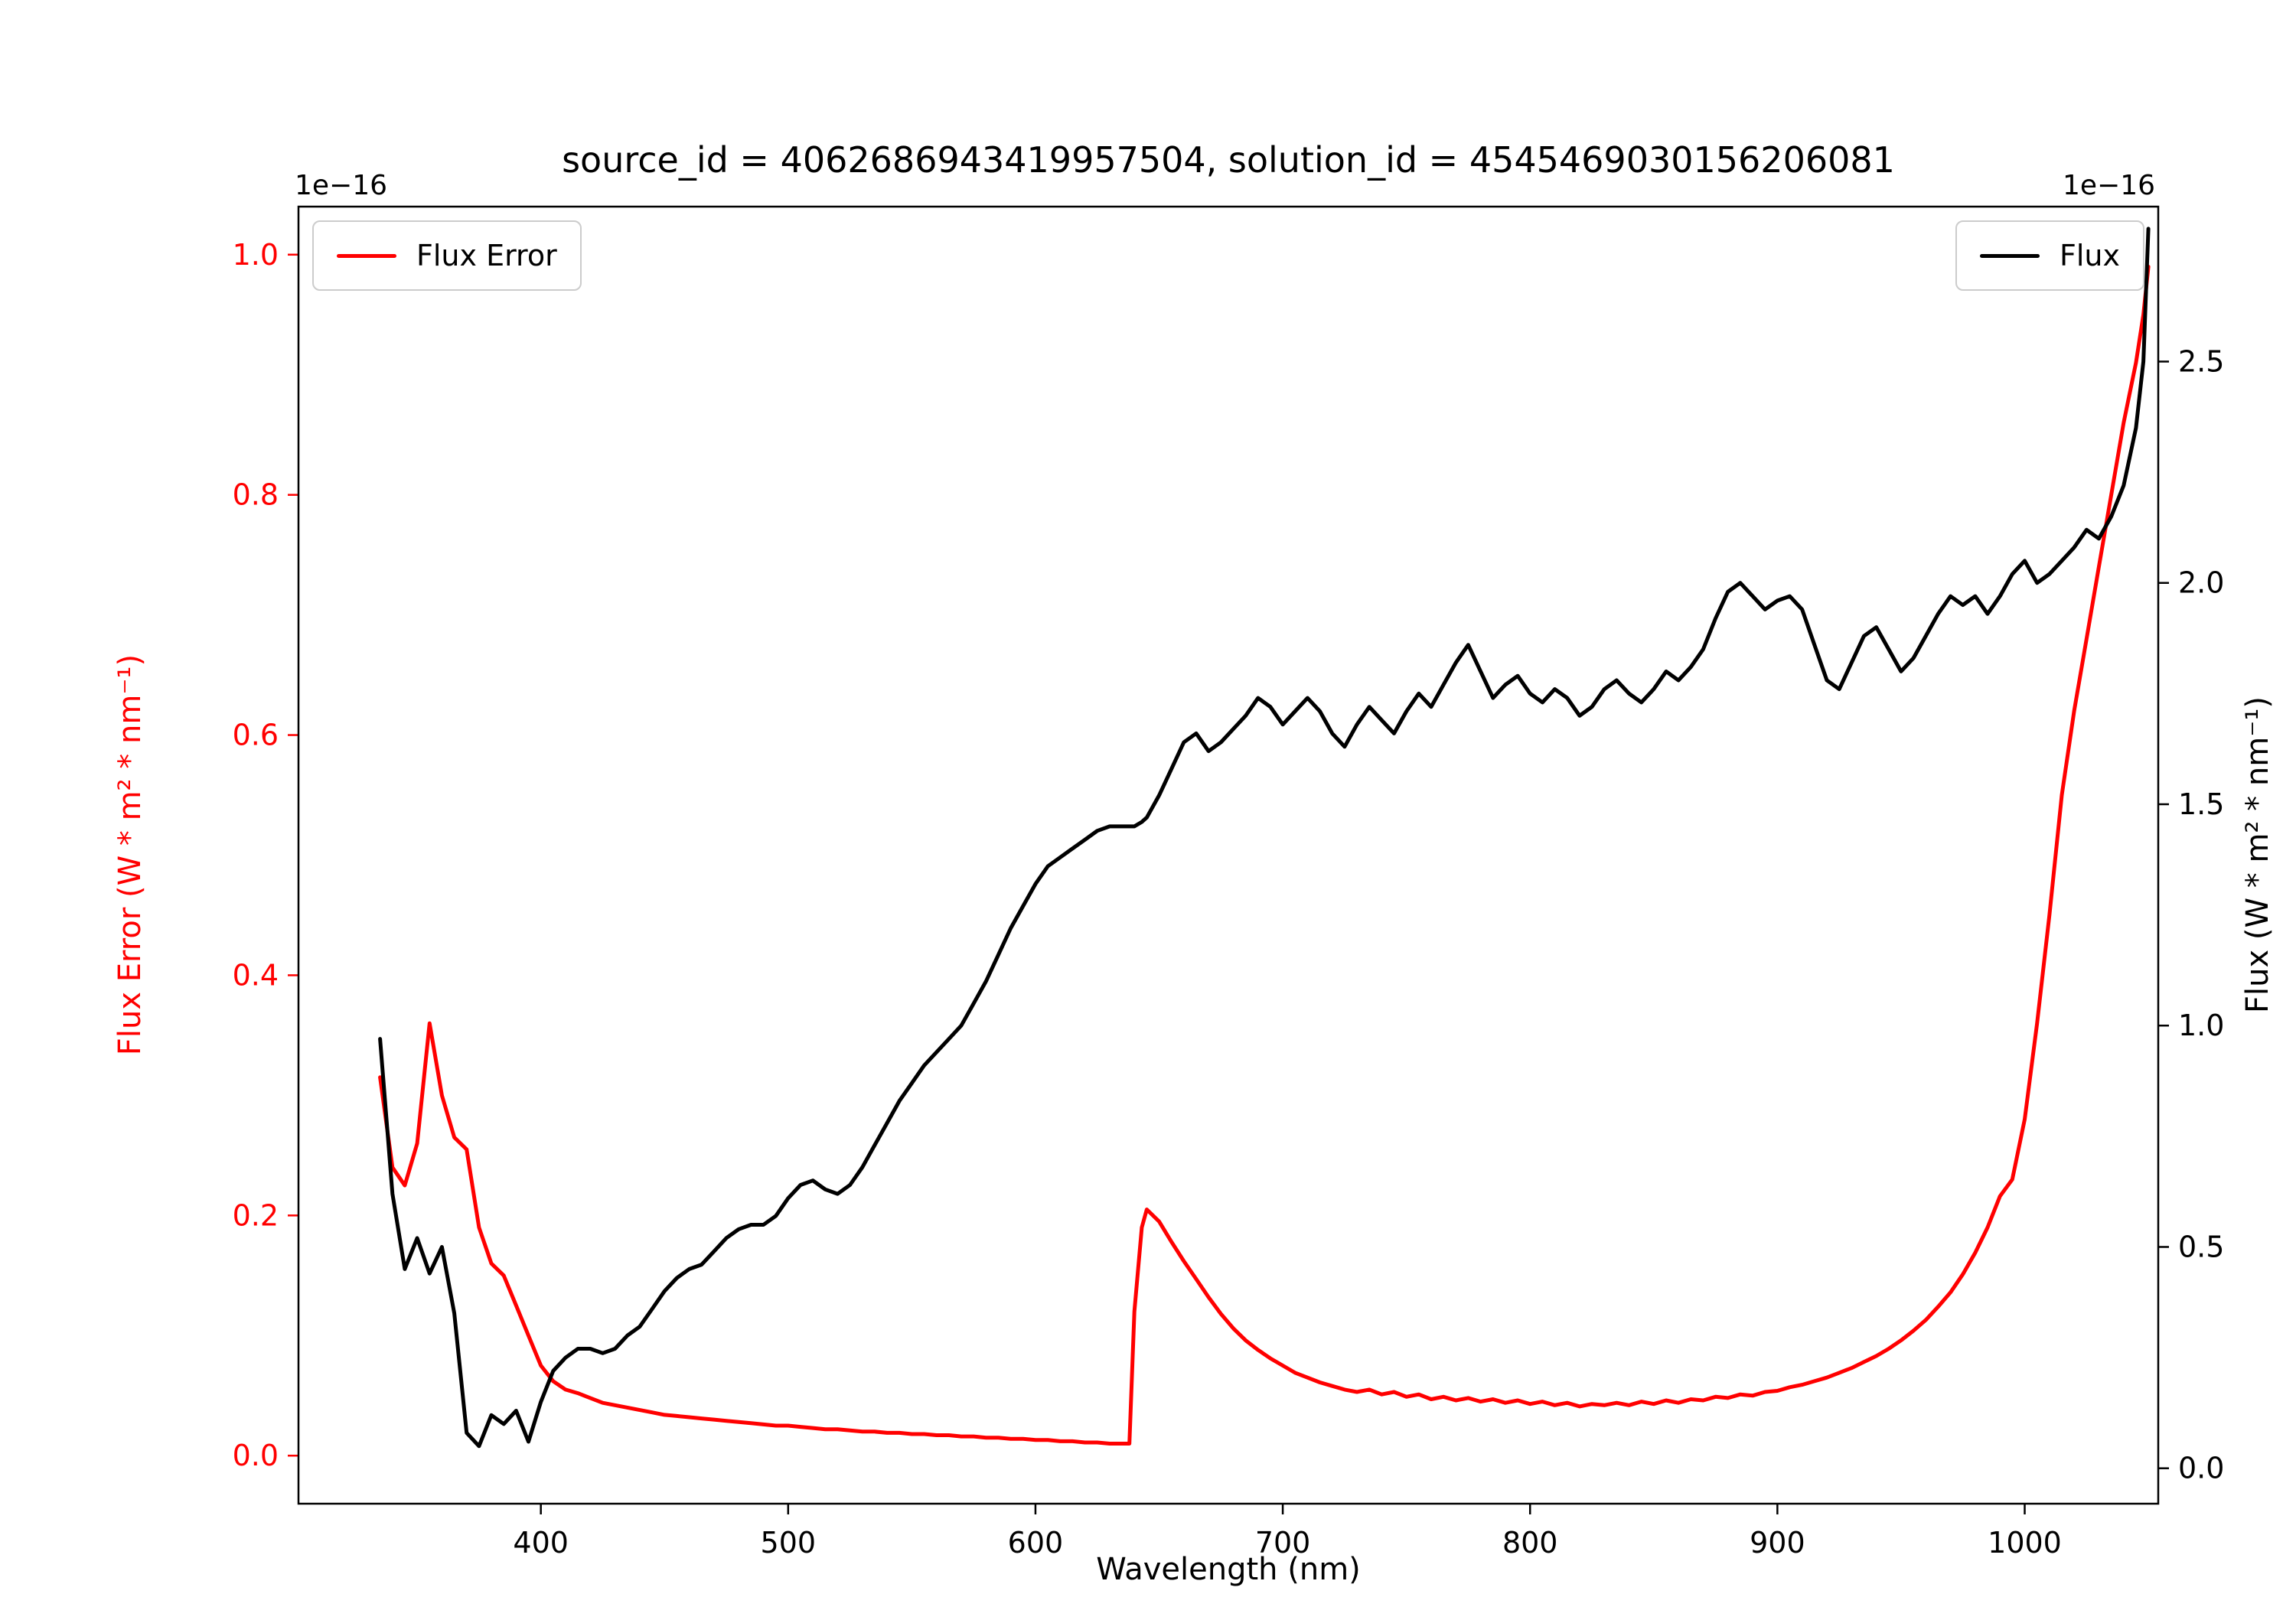  Describe the element at coordinates (2201, 1246) in the screenshot. I see `right-y-tick-label: 0.5` at that location.